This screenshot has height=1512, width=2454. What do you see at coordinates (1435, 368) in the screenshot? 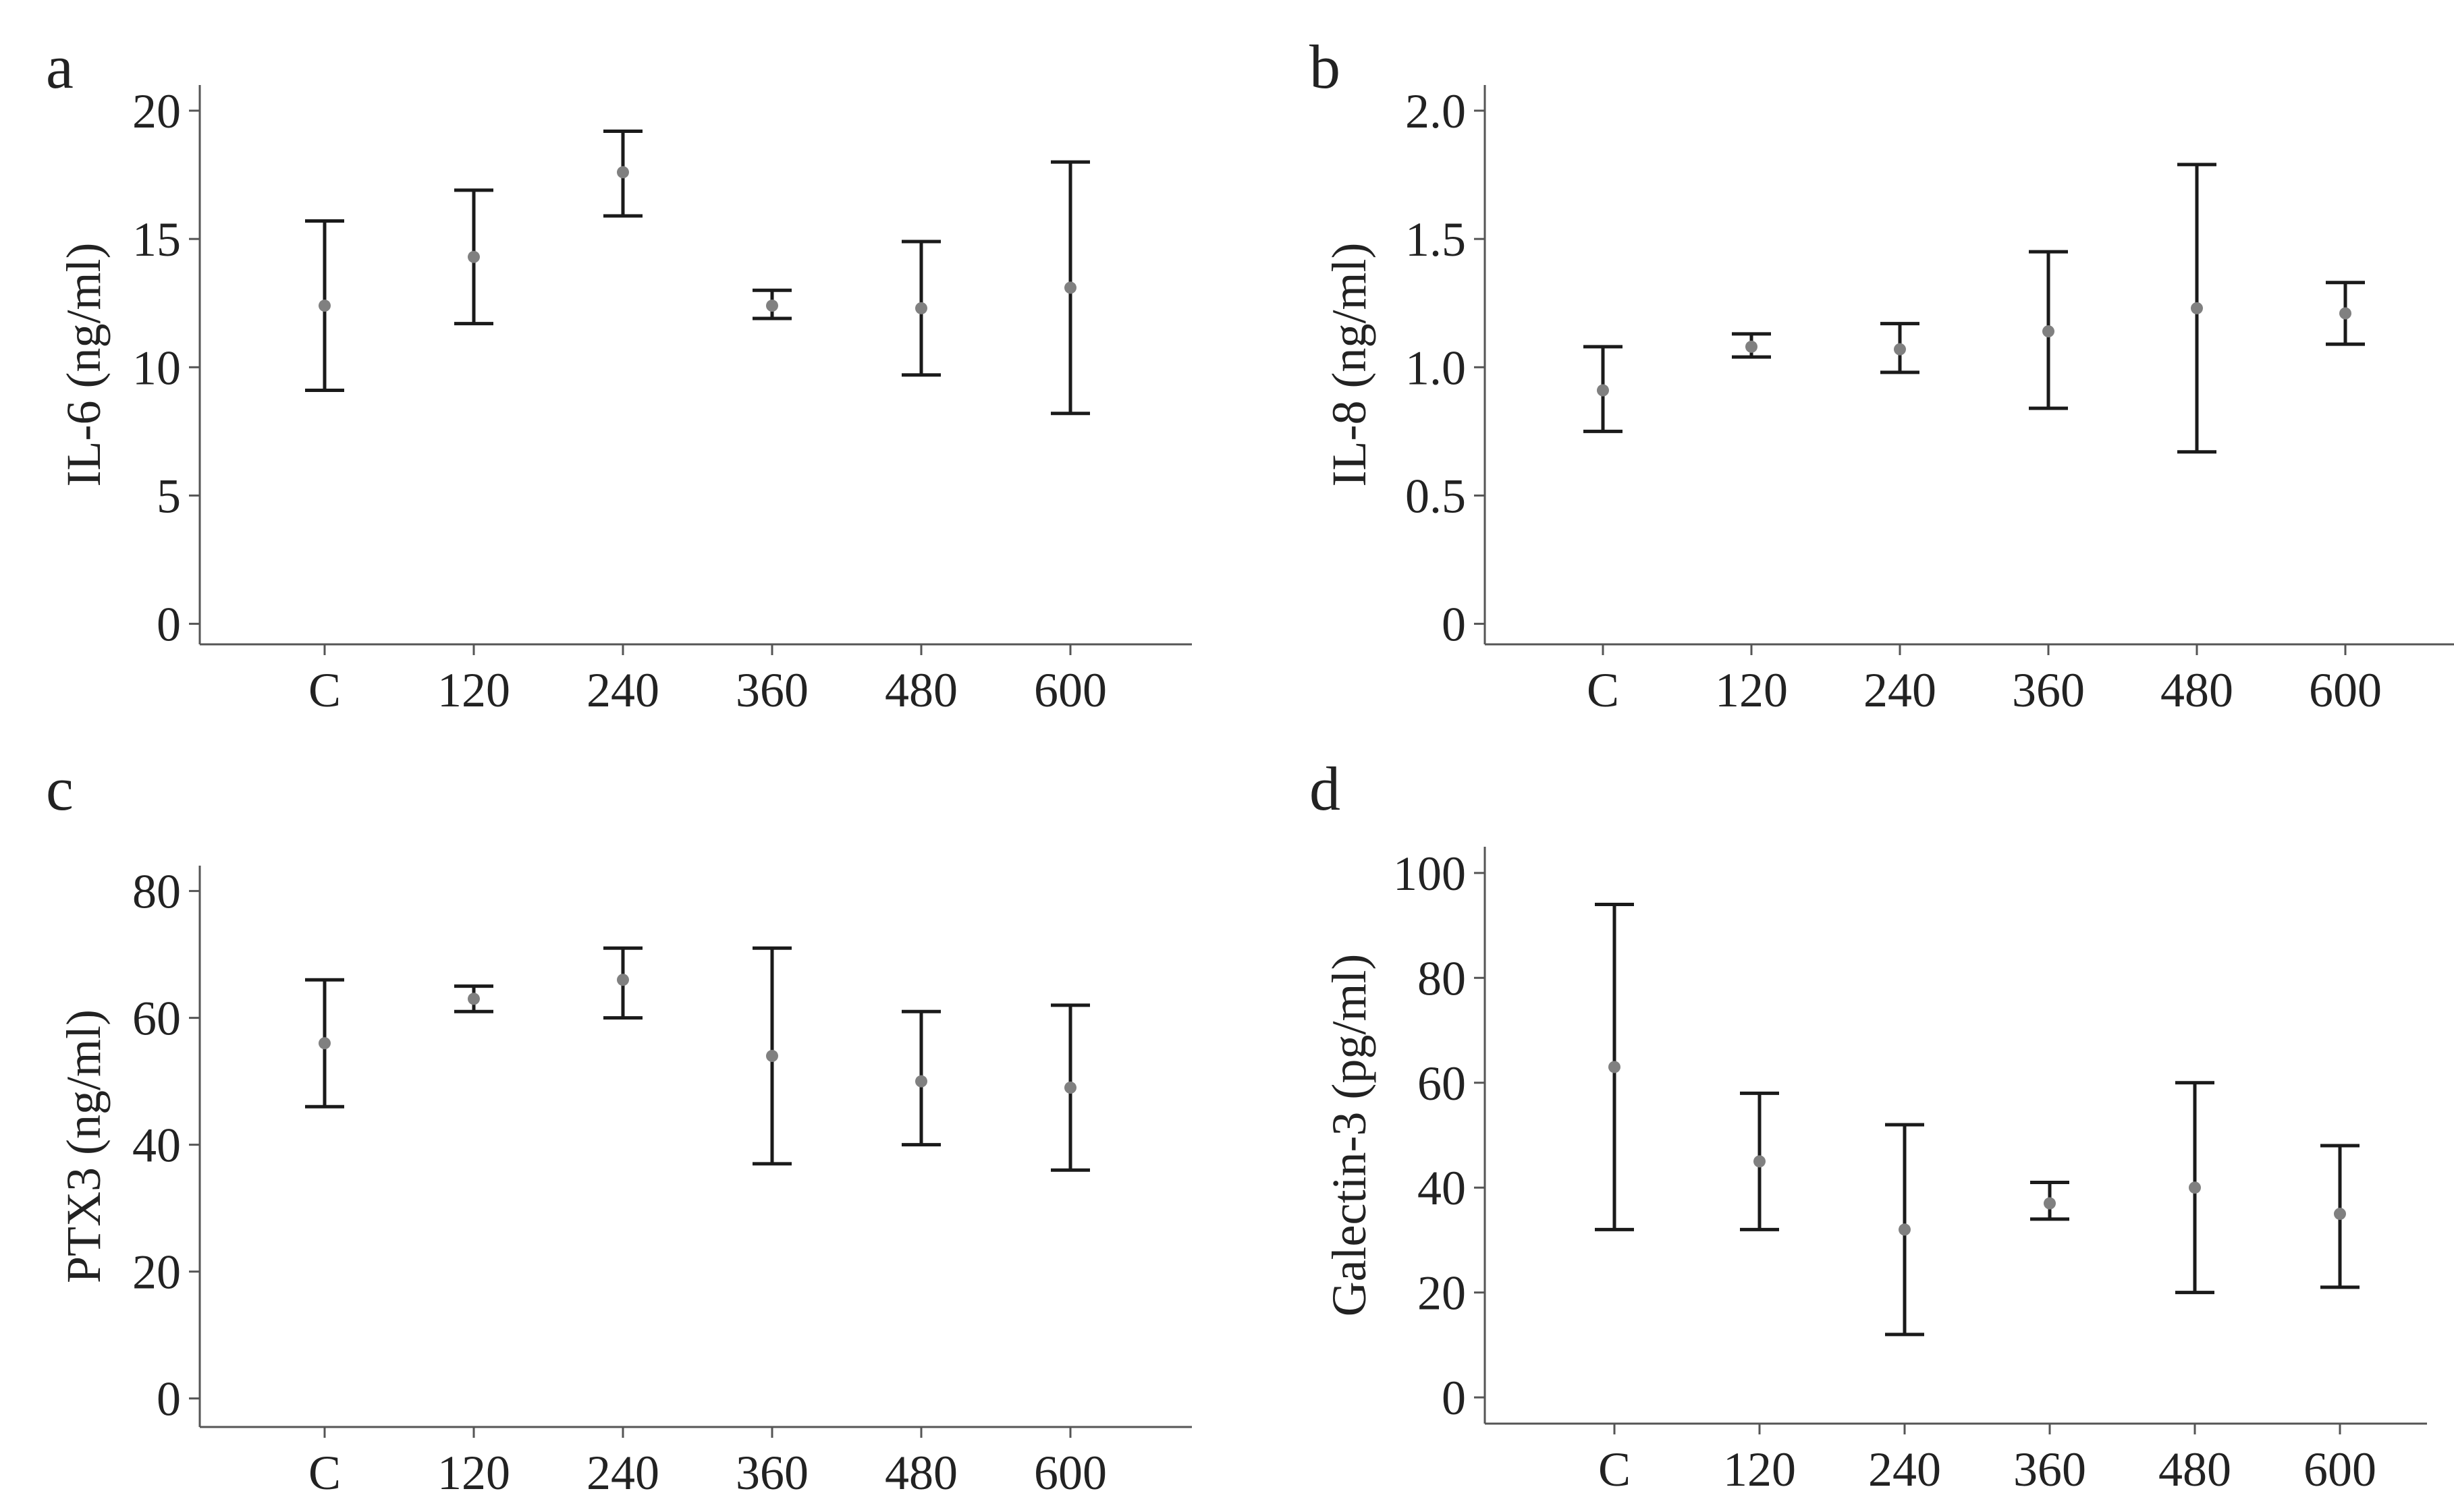
I see `y-tick-label: 1.0` at bounding box center [1435, 368].